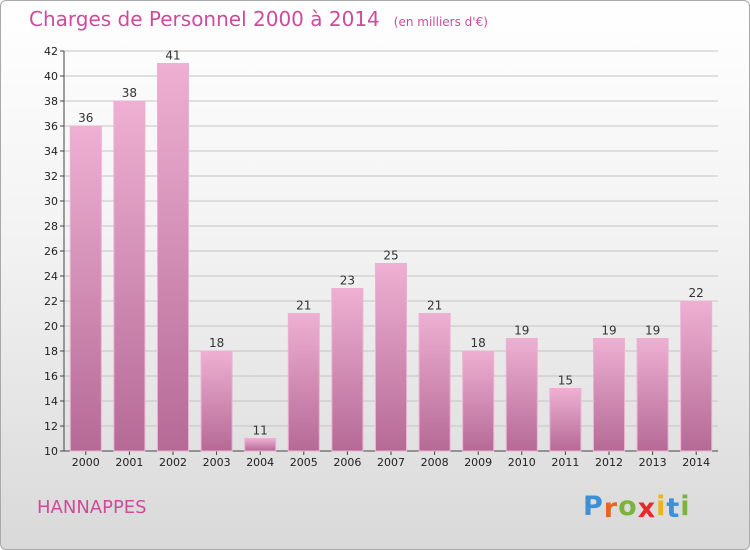 Image resolution: width=750 pixels, height=550 pixels. Describe the element at coordinates (652, 395) in the screenshot. I see `bar-2013` at that location.